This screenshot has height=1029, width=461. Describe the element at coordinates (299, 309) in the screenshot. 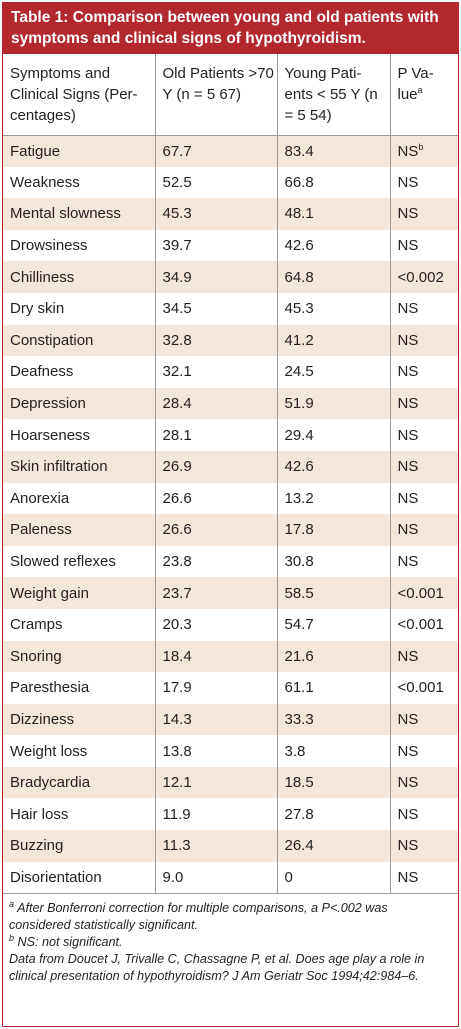

I see `cell-young-percent-text: 45.3` at that location.